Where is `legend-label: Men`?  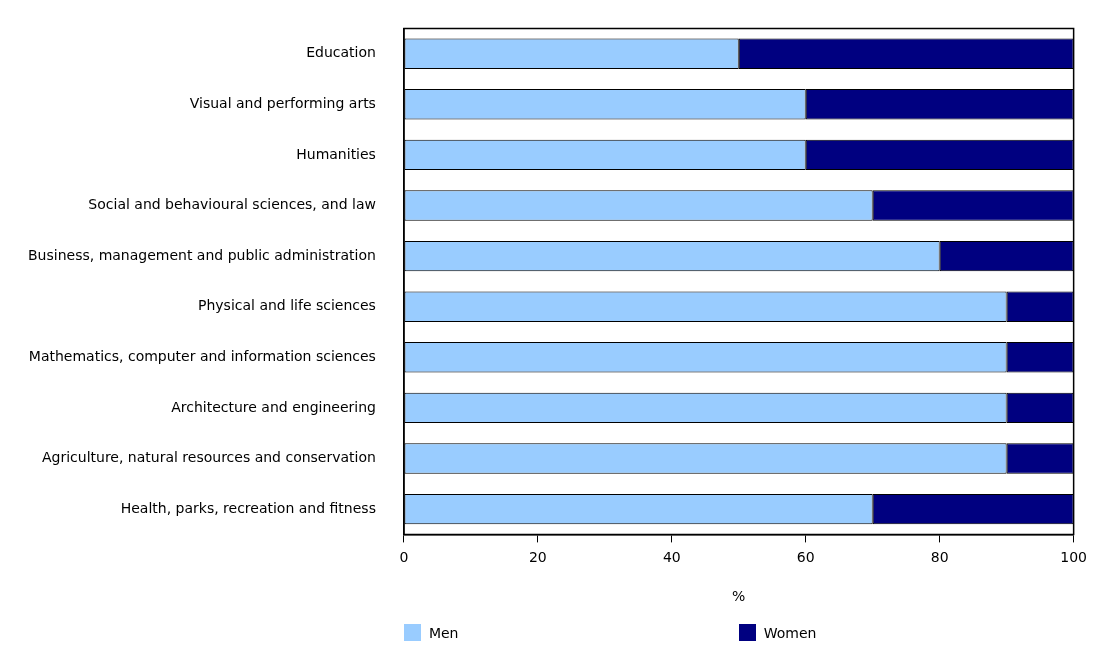
legend-label: Men is located at coordinates (443, 632).